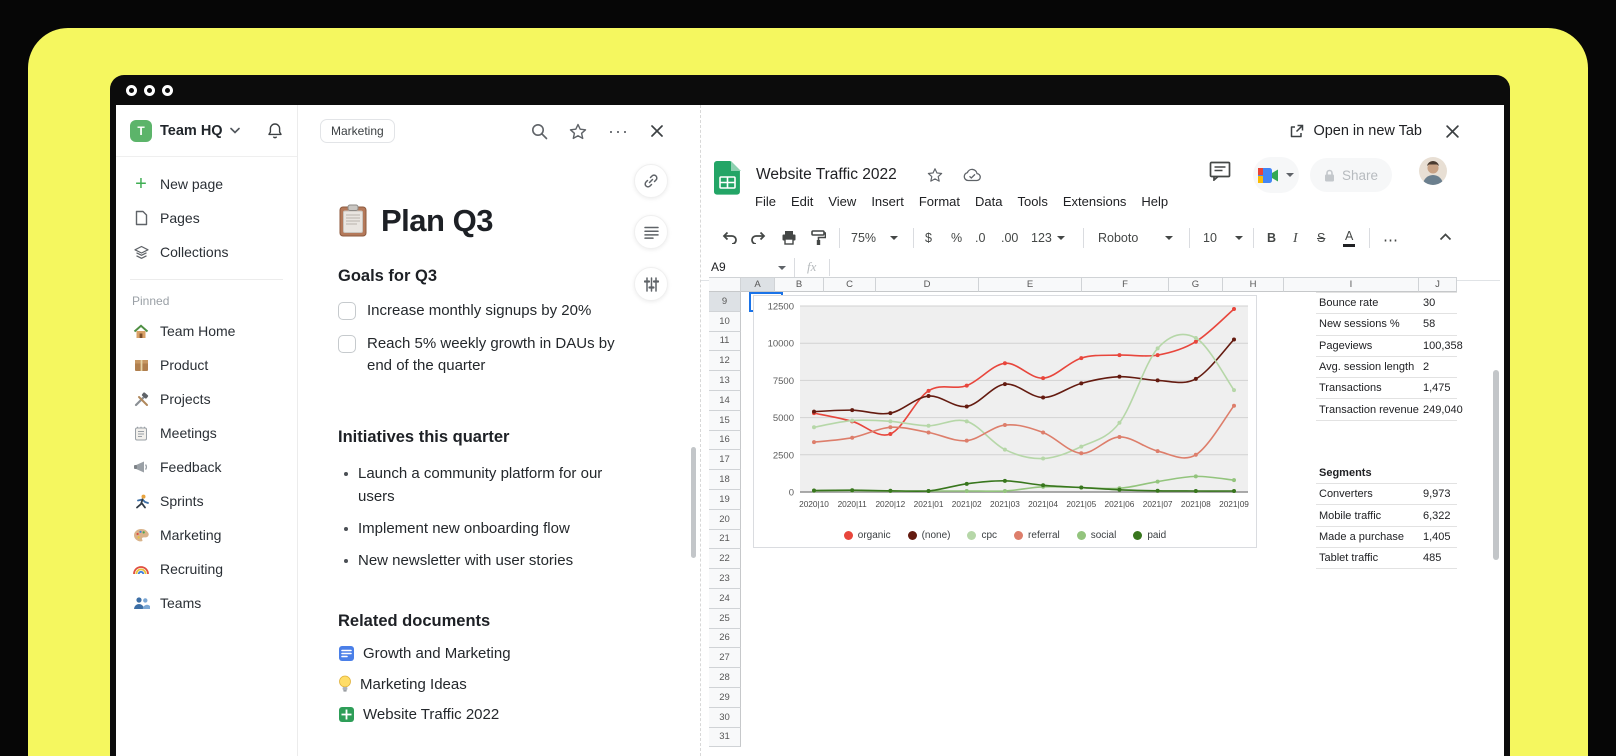 Image resolution: width=1616 pixels, height=756 pixels. What do you see at coordinates (206, 603) in the screenshot?
I see `sidebar-item-teams: Teams` at bounding box center [206, 603].